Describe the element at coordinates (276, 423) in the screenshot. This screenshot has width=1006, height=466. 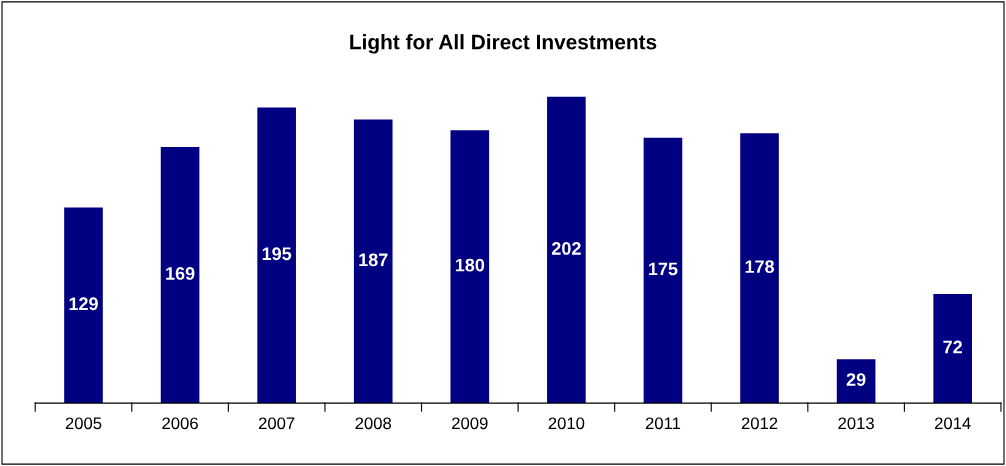
I see `x-tick-label: 2007` at that location.